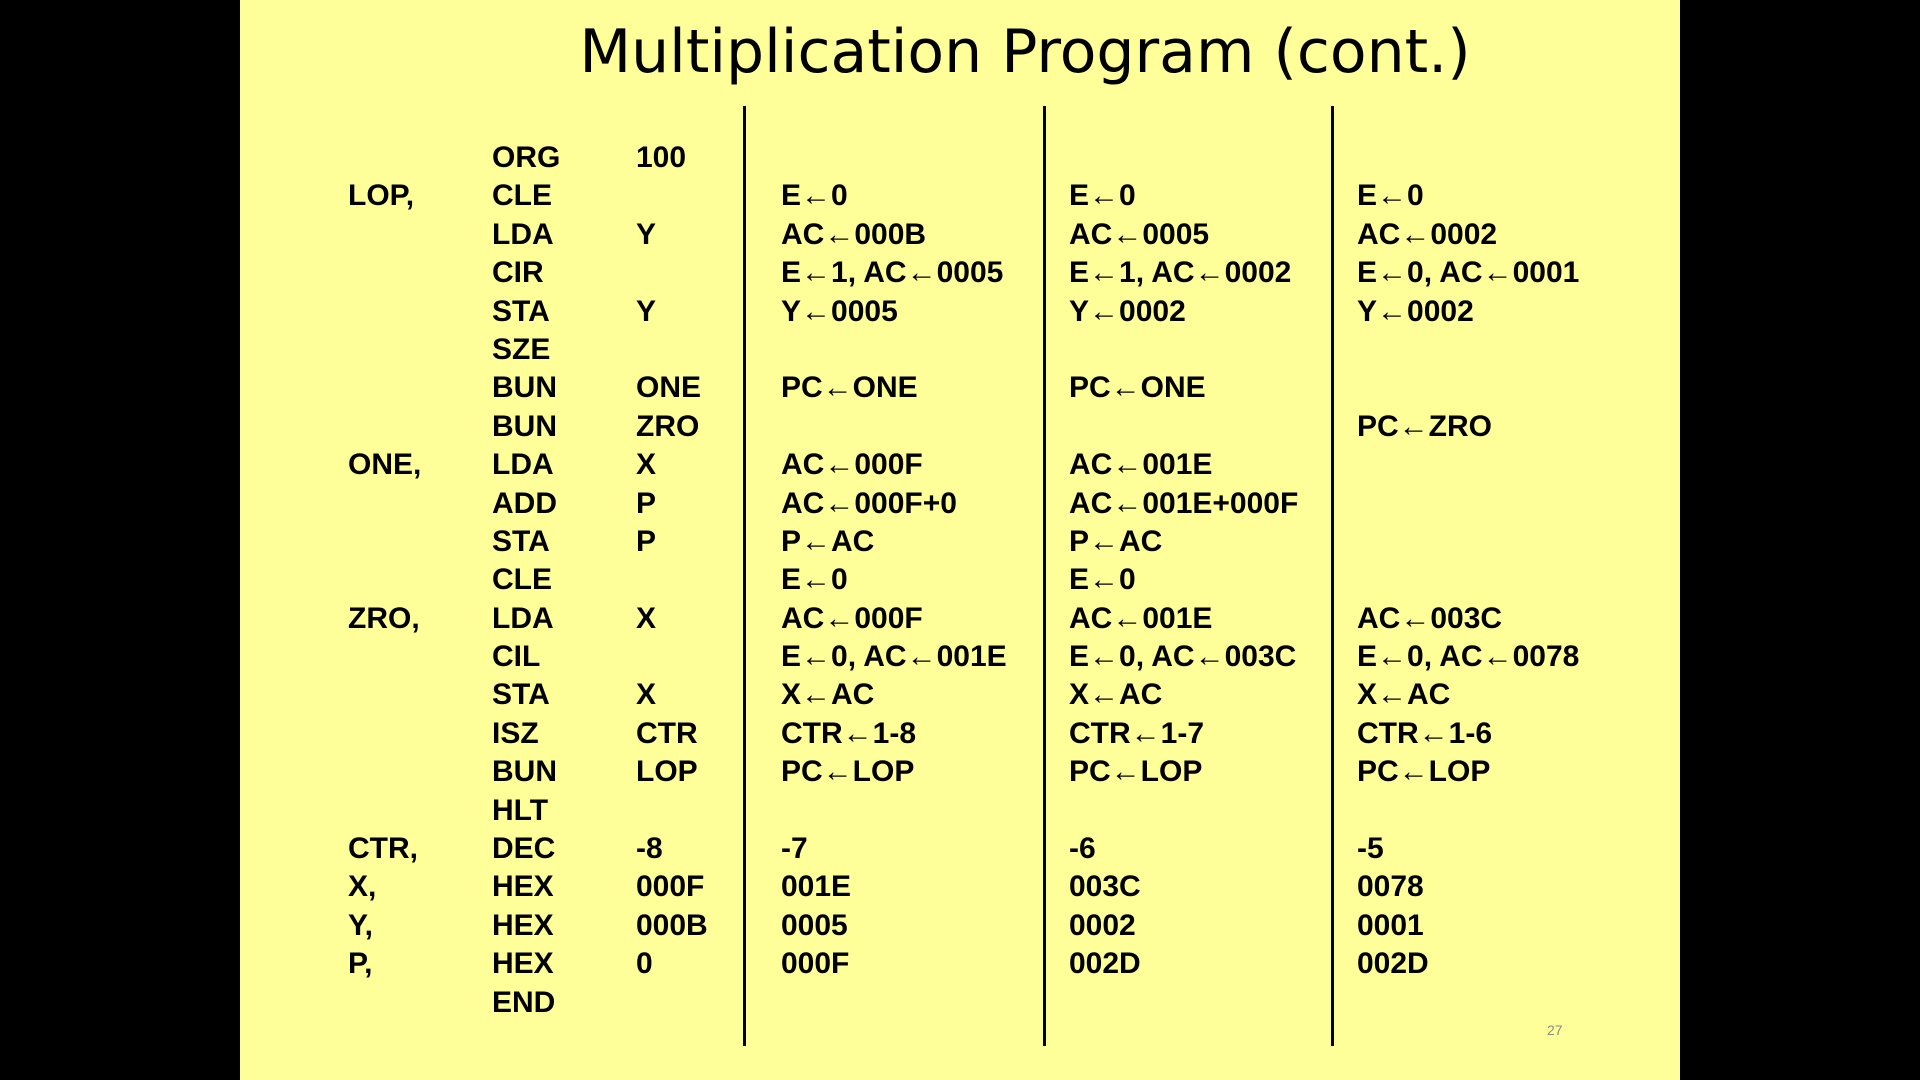 Image resolution: width=1920 pixels, height=1080 pixels. What do you see at coordinates (1424, 772) in the screenshot?
I see `row-trace-pass-3: PC←LOP` at bounding box center [1424, 772].